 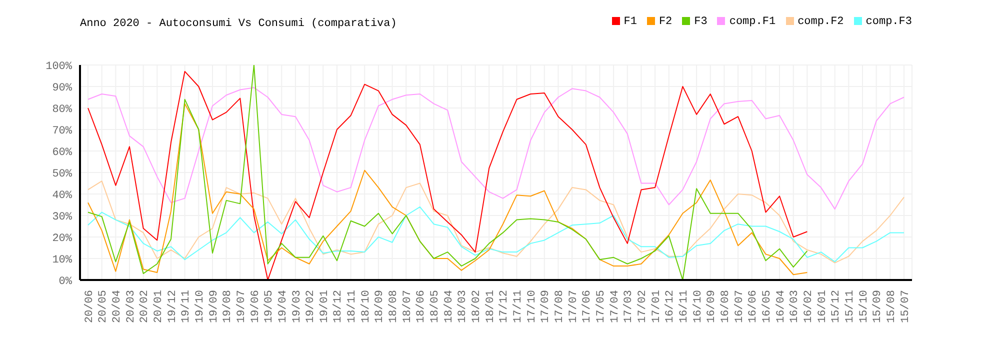 I want to click on x-tick-label: 16/12, so click(x=670, y=307).